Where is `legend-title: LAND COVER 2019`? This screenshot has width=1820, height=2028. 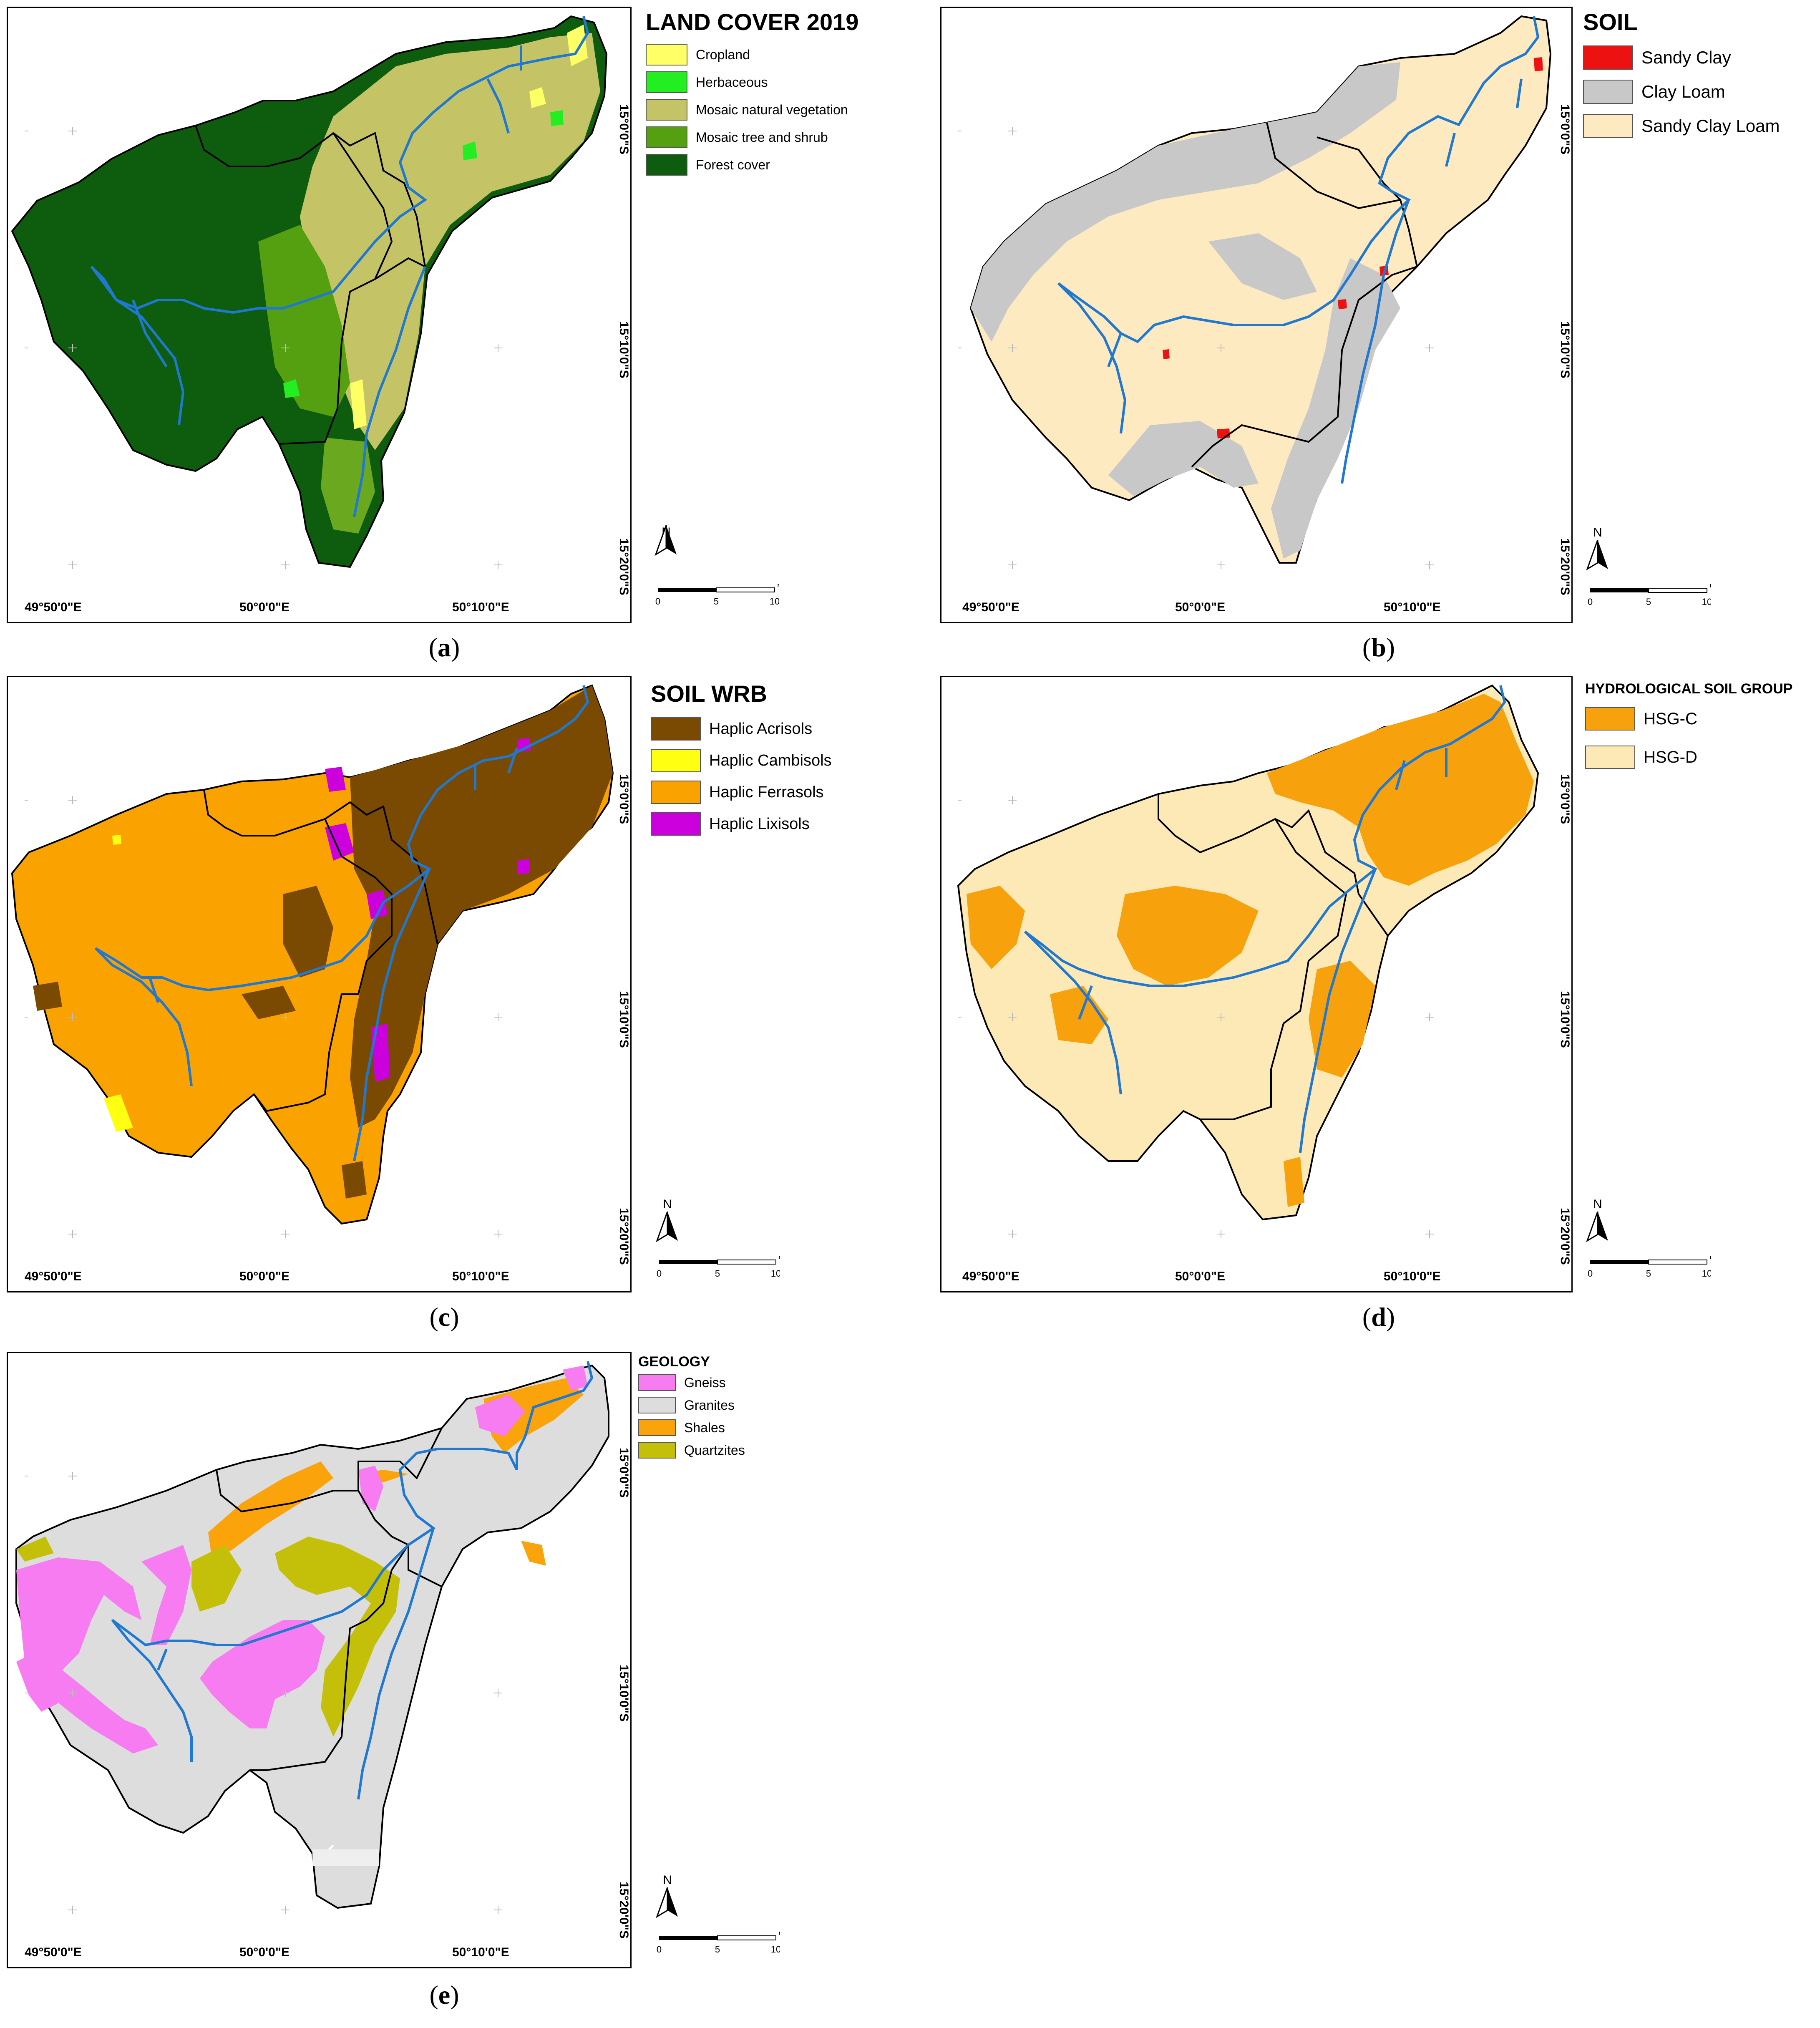
legend-title: LAND COVER 2019 is located at coordinates (752, 22).